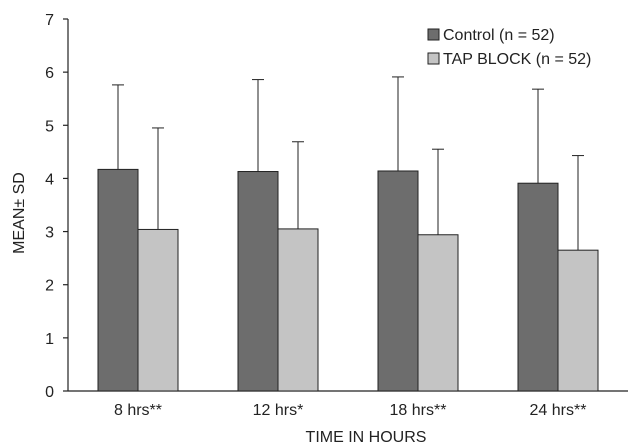  What do you see at coordinates (49, 286) in the screenshot?
I see `y-tick-label: 2` at bounding box center [49, 286].